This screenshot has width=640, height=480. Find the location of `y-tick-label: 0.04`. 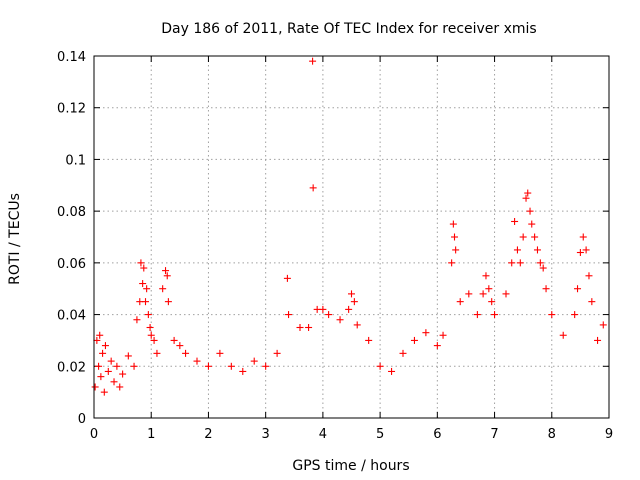

y-tick-label: 0.04 is located at coordinates (71, 316).